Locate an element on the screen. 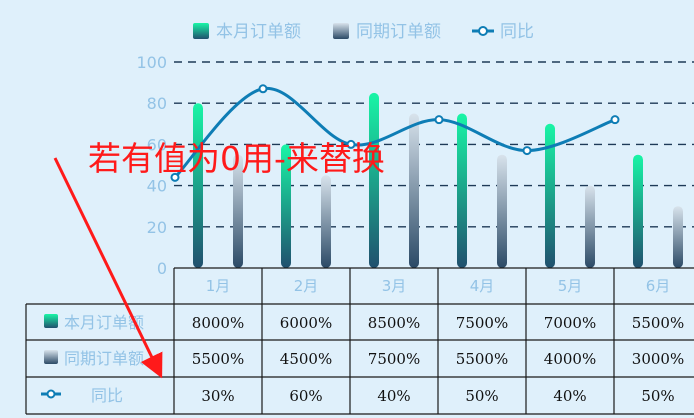 The height and width of the screenshot is (418, 694). category-label: 4月 is located at coordinates (482, 286).